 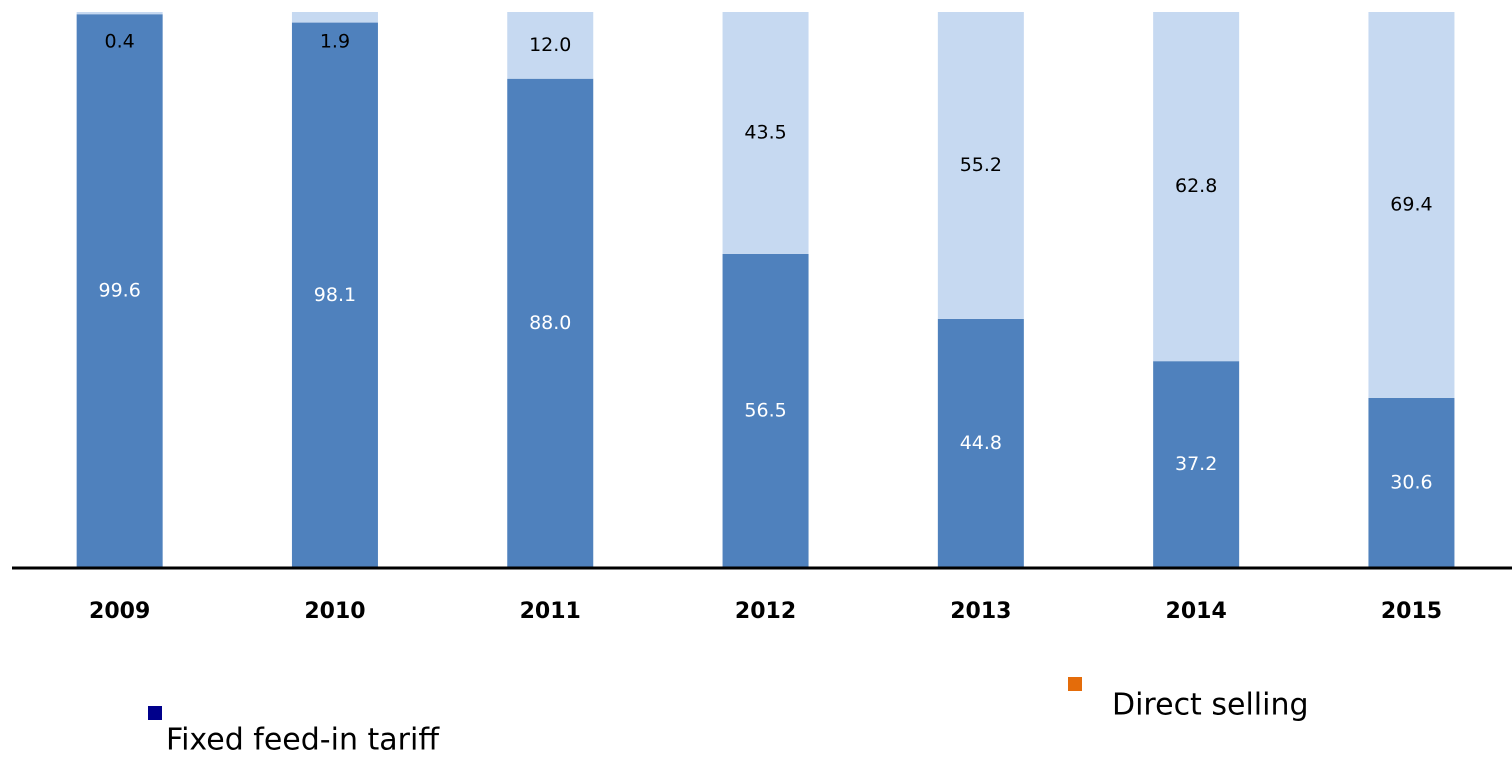 I want to click on value-label: 69.4, so click(x=1411, y=204).